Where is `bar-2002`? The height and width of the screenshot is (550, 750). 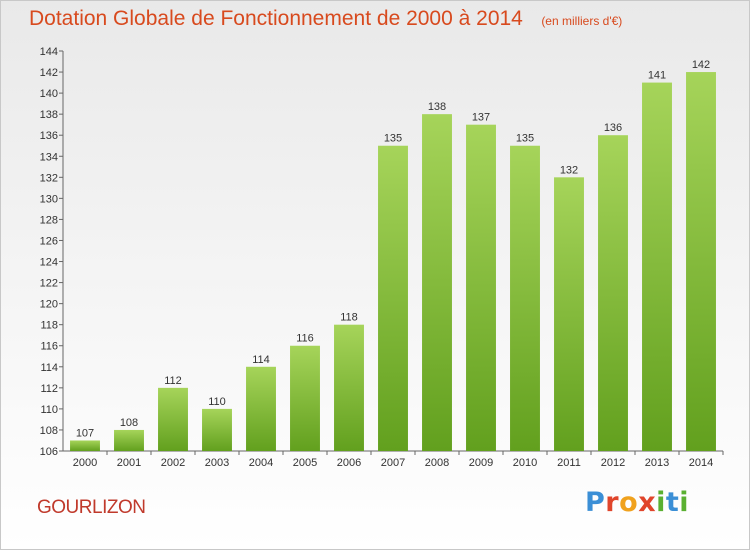
bar-2002 is located at coordinates (173, 419).